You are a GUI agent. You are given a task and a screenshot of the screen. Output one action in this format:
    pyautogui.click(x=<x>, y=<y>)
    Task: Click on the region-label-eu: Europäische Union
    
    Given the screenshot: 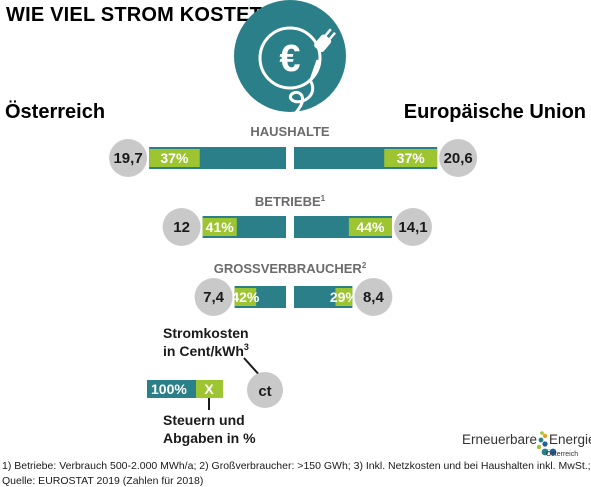 What is the action you would take?
    pyautogui.click(x=495, y=112)
    